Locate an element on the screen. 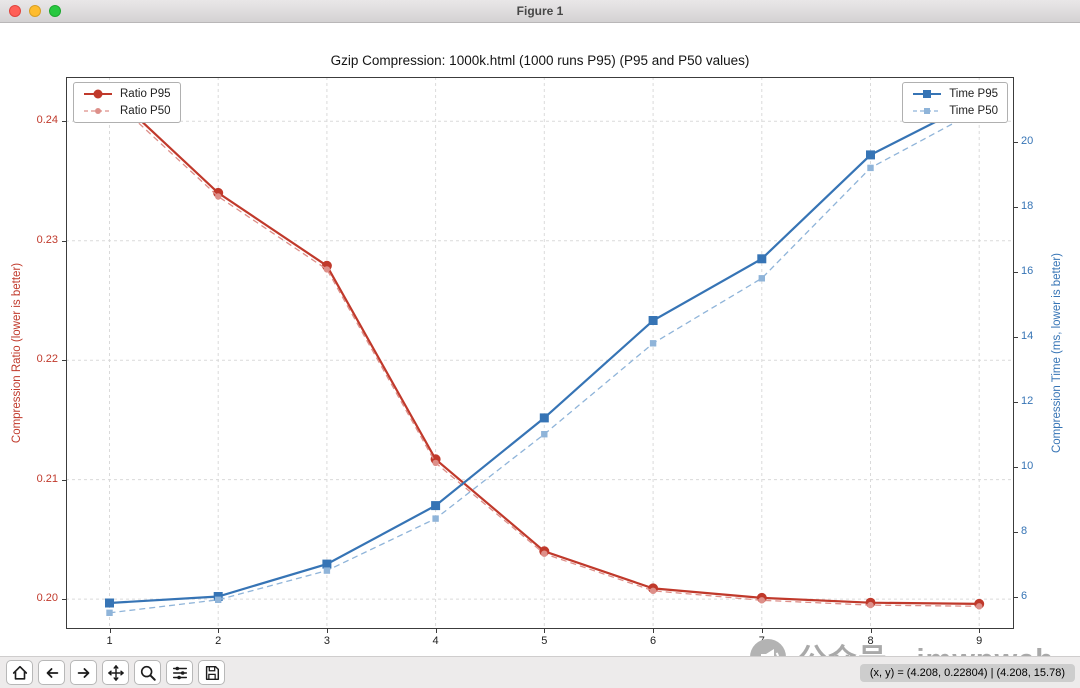 The image size is (1080, 688). ratio-p50-line-icon is located at coordinates (98, 111).